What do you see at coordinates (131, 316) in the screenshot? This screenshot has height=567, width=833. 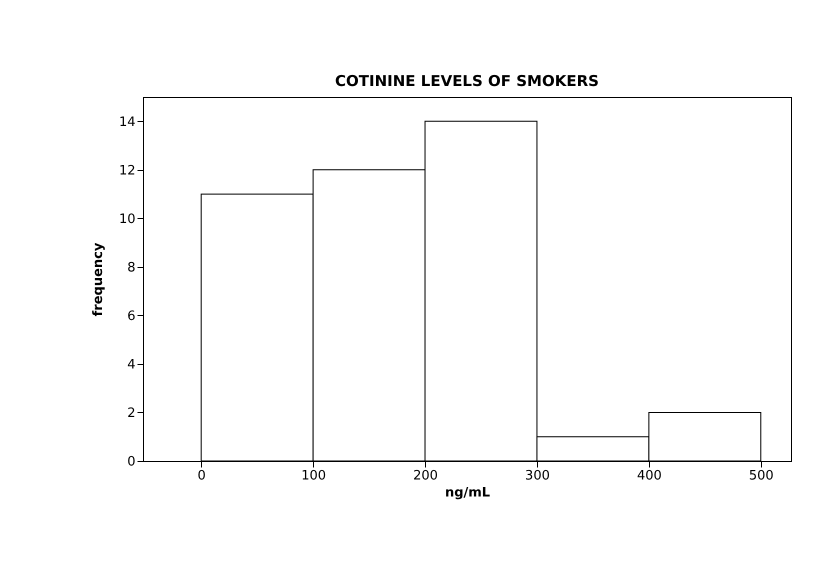 I see `y-tick-label: 6` at bounding box center [131, 316].